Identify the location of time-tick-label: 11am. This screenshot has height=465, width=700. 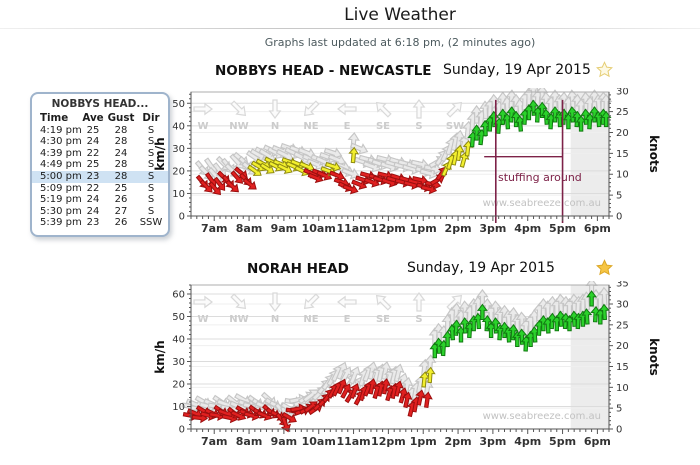
(353, 228).